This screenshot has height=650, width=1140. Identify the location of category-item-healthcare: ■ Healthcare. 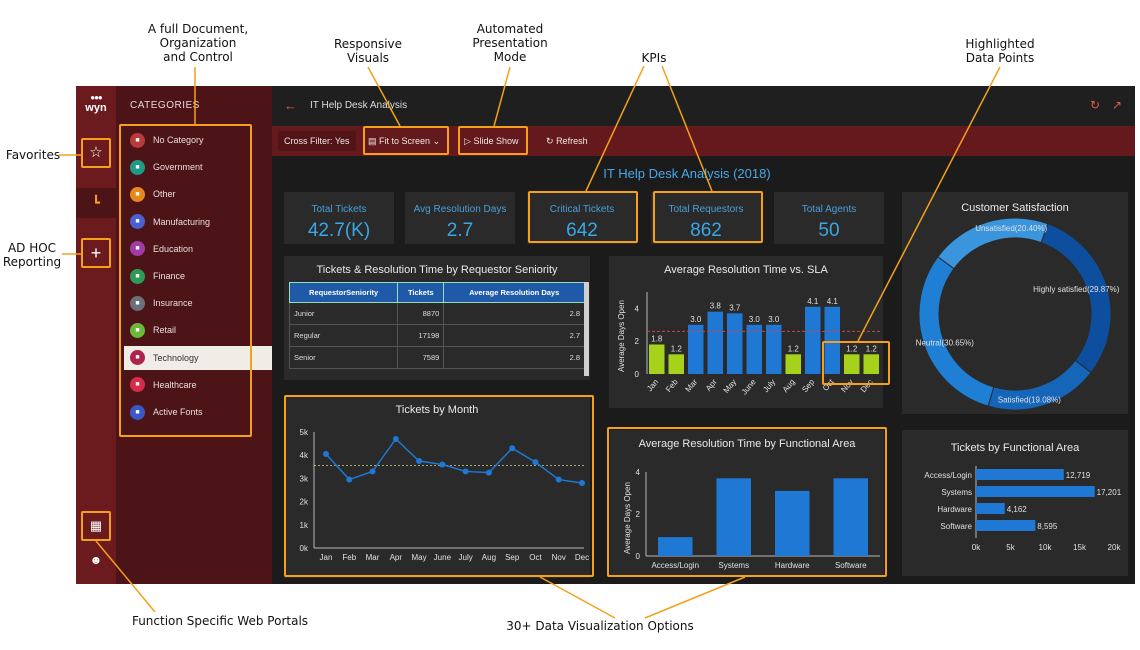
(198, 385).